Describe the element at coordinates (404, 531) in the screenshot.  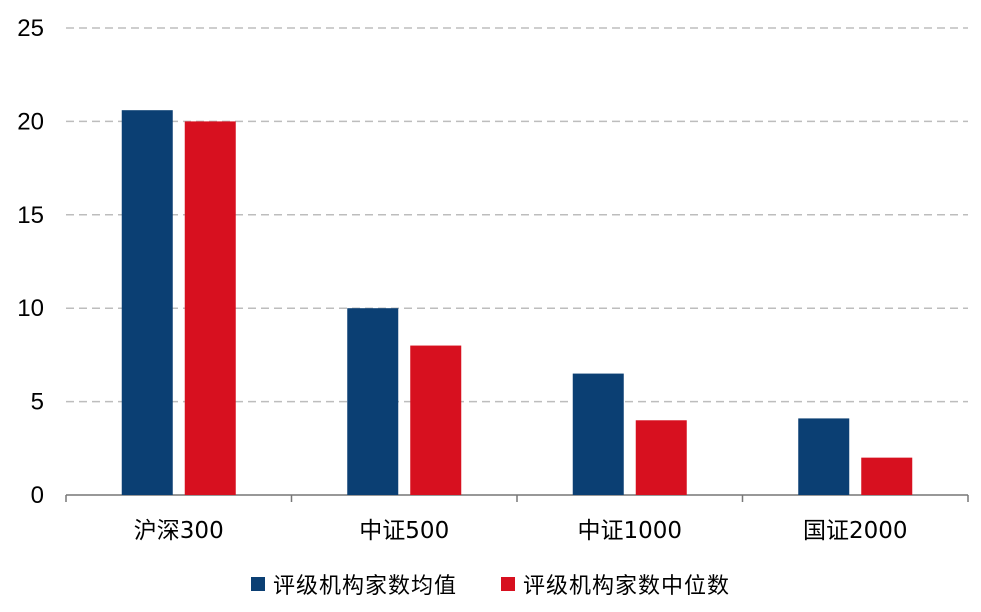
I see `x-category-label: 中证500` at that location.